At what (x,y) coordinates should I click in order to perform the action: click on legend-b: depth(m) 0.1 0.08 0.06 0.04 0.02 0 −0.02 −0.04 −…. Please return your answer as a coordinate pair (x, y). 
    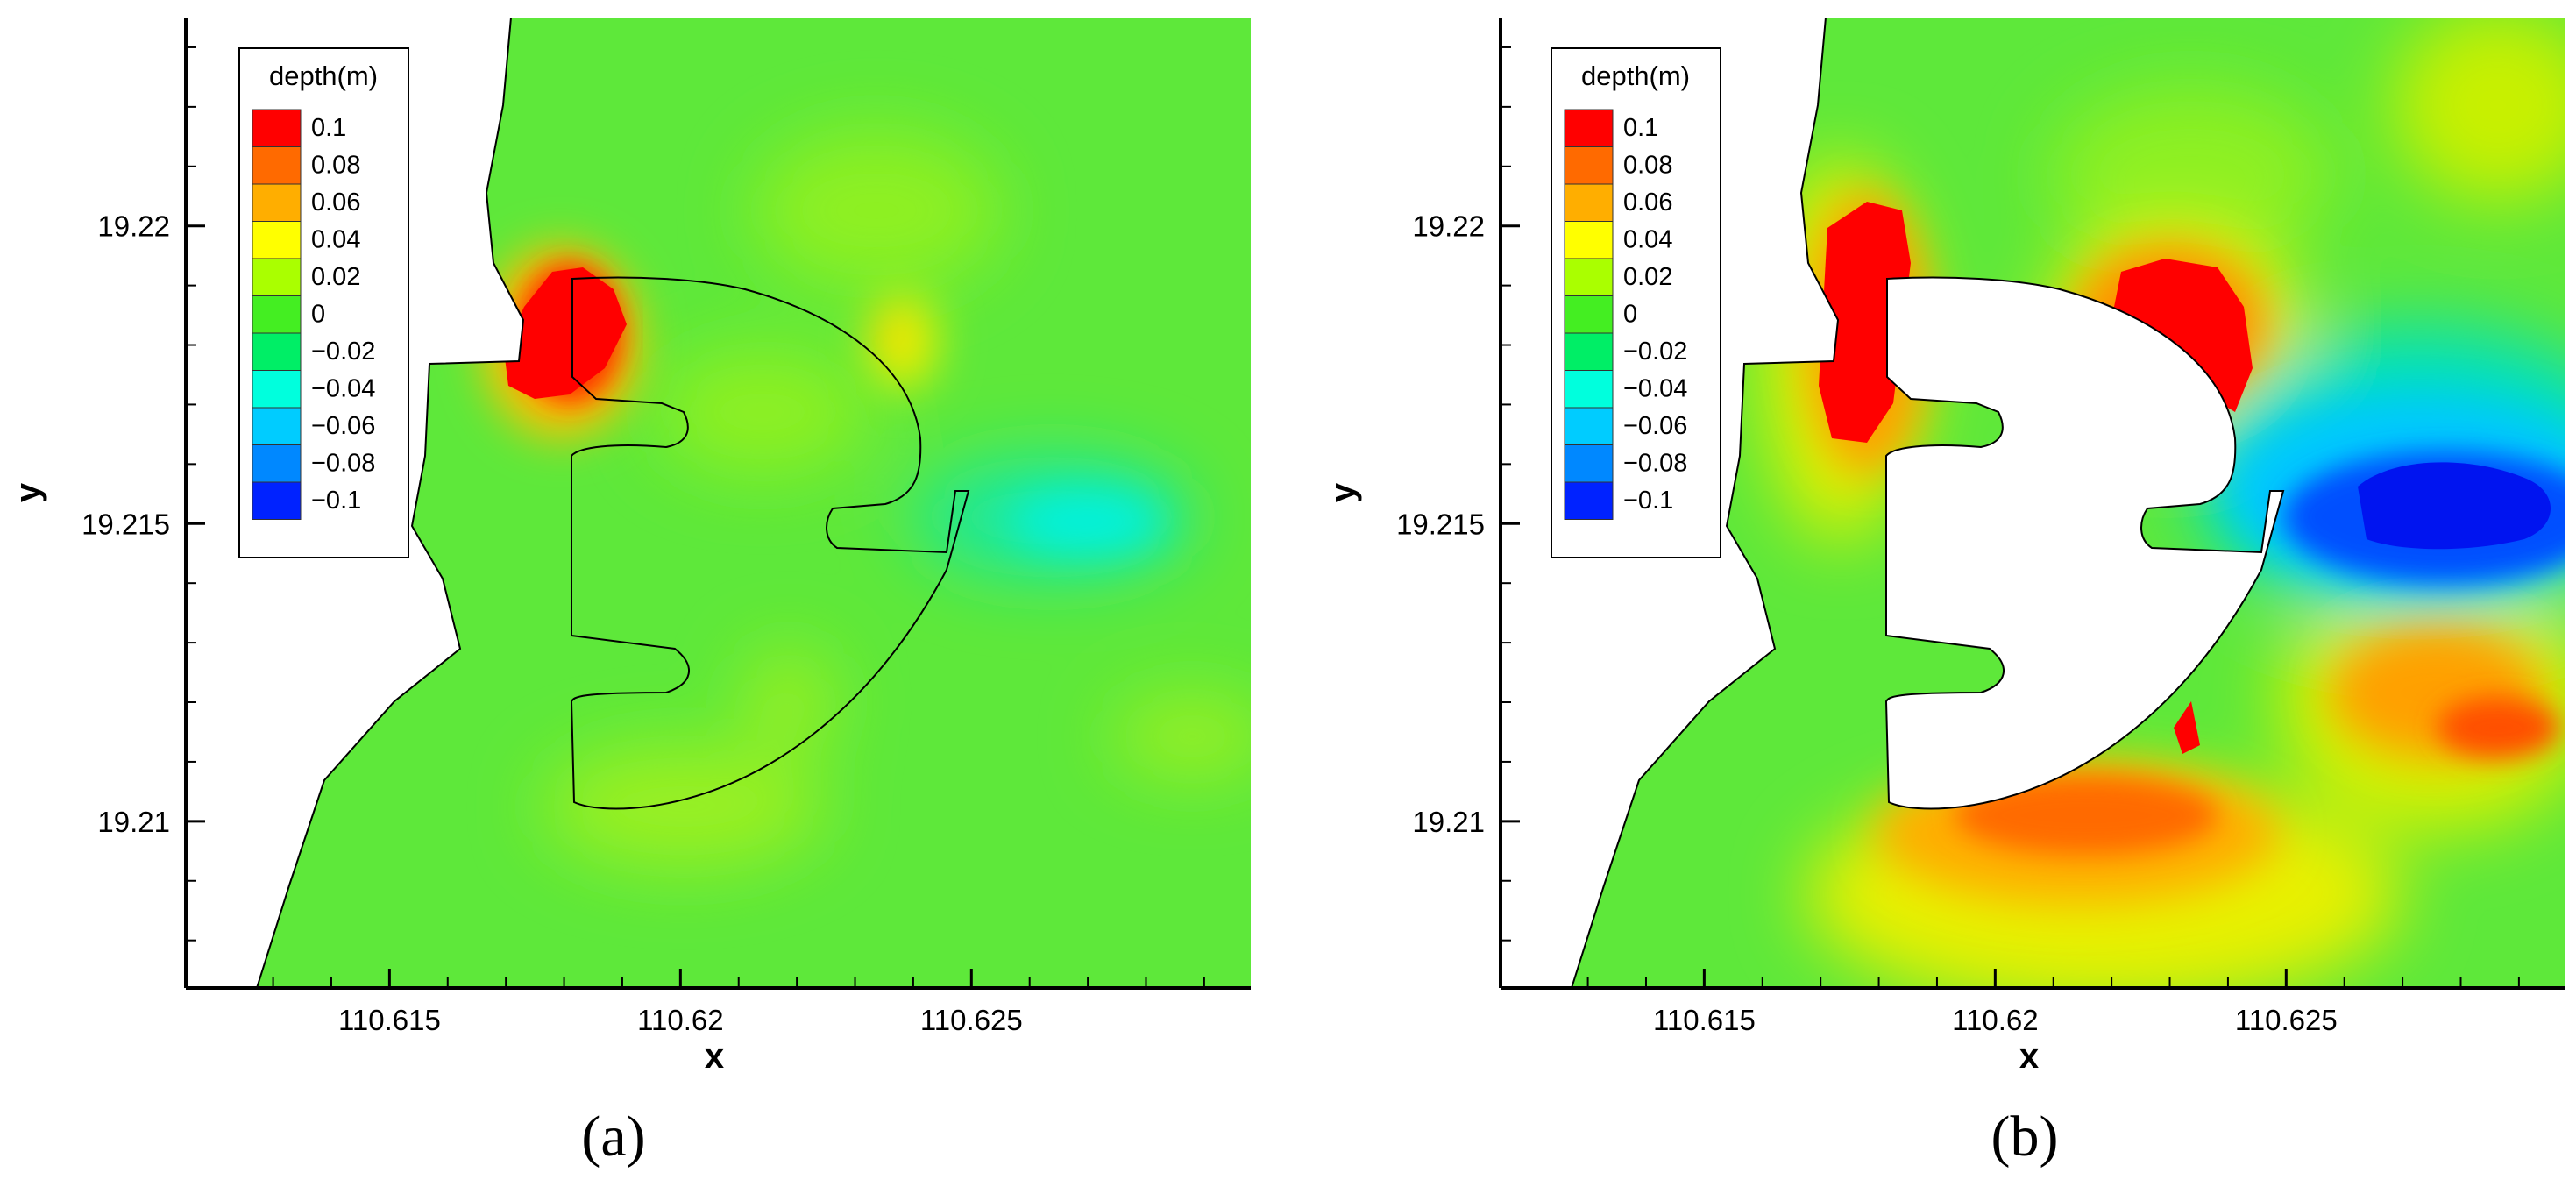
    Looking at the image, I should click on (1636, 302).